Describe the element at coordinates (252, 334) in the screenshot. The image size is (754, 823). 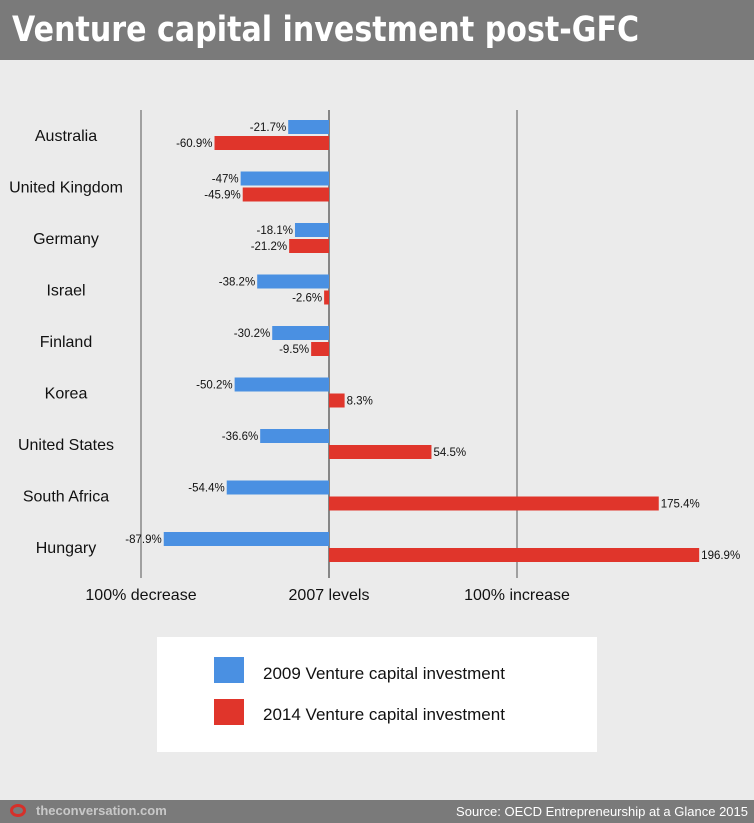
I see `data-label-2009: -30.2%` at that location.